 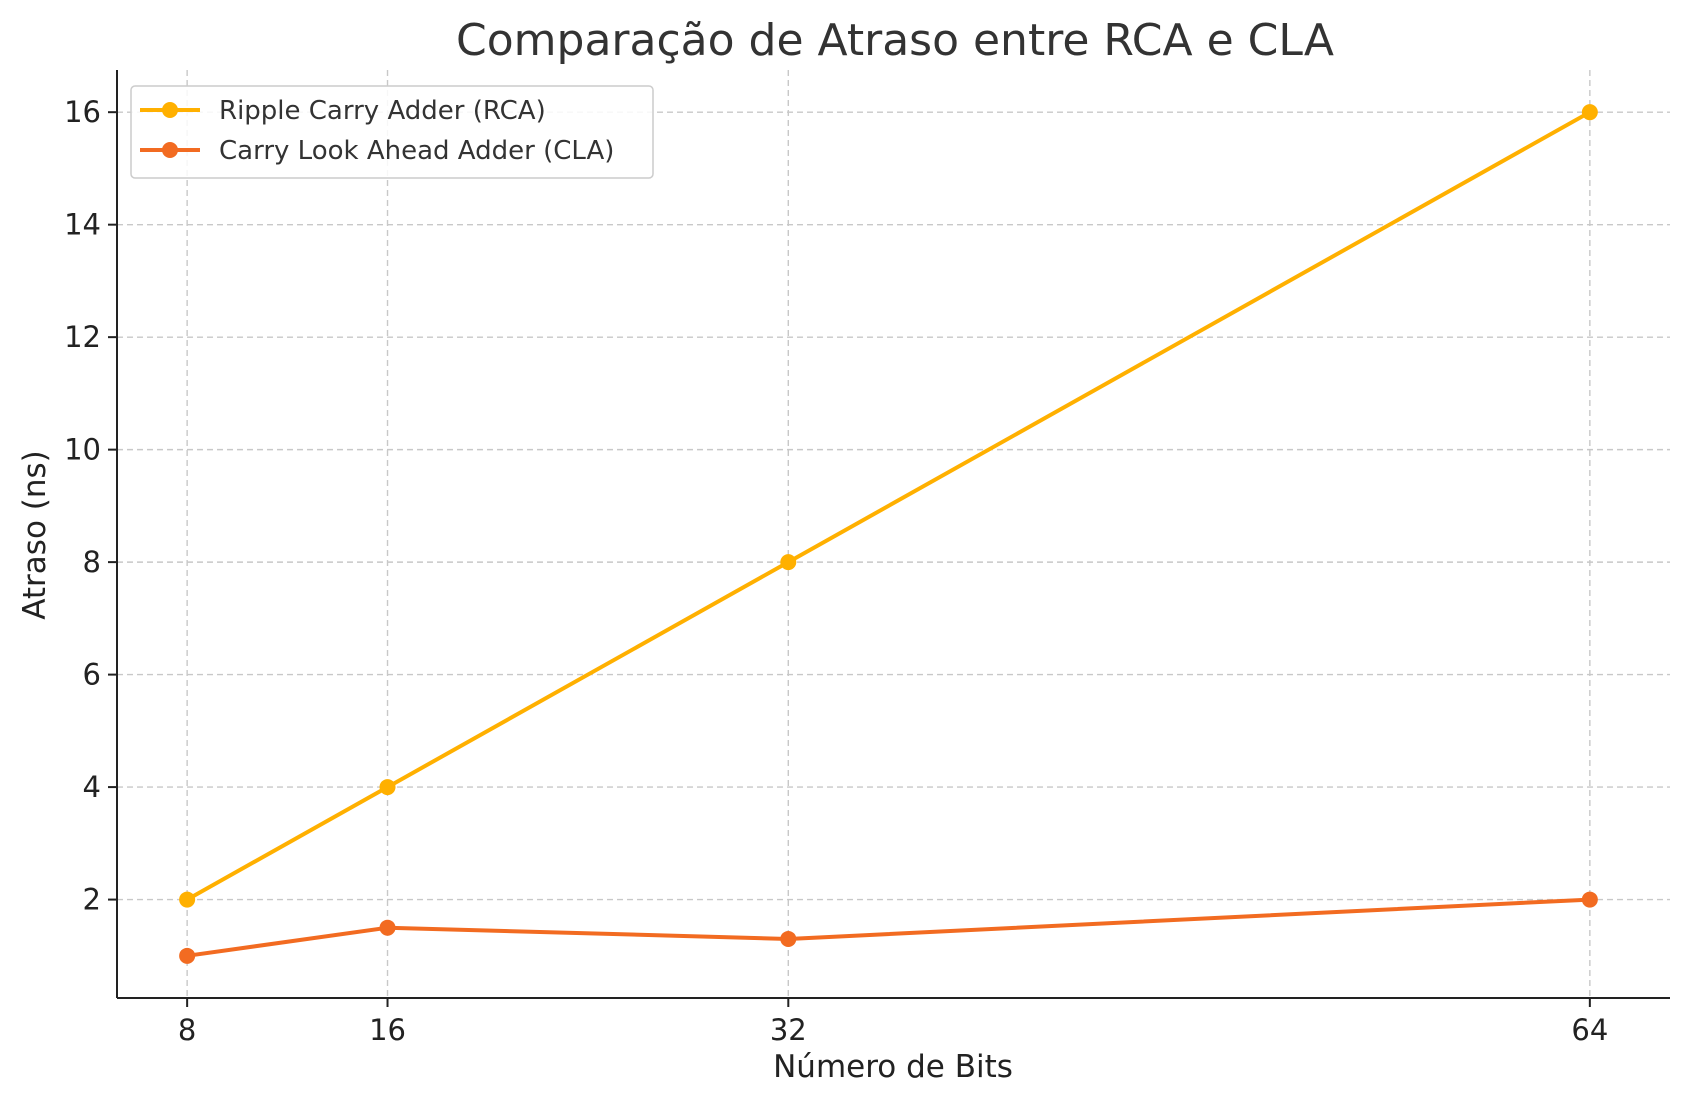 I want to click on x-tick-label: 32, so click(x=788, y=1030).